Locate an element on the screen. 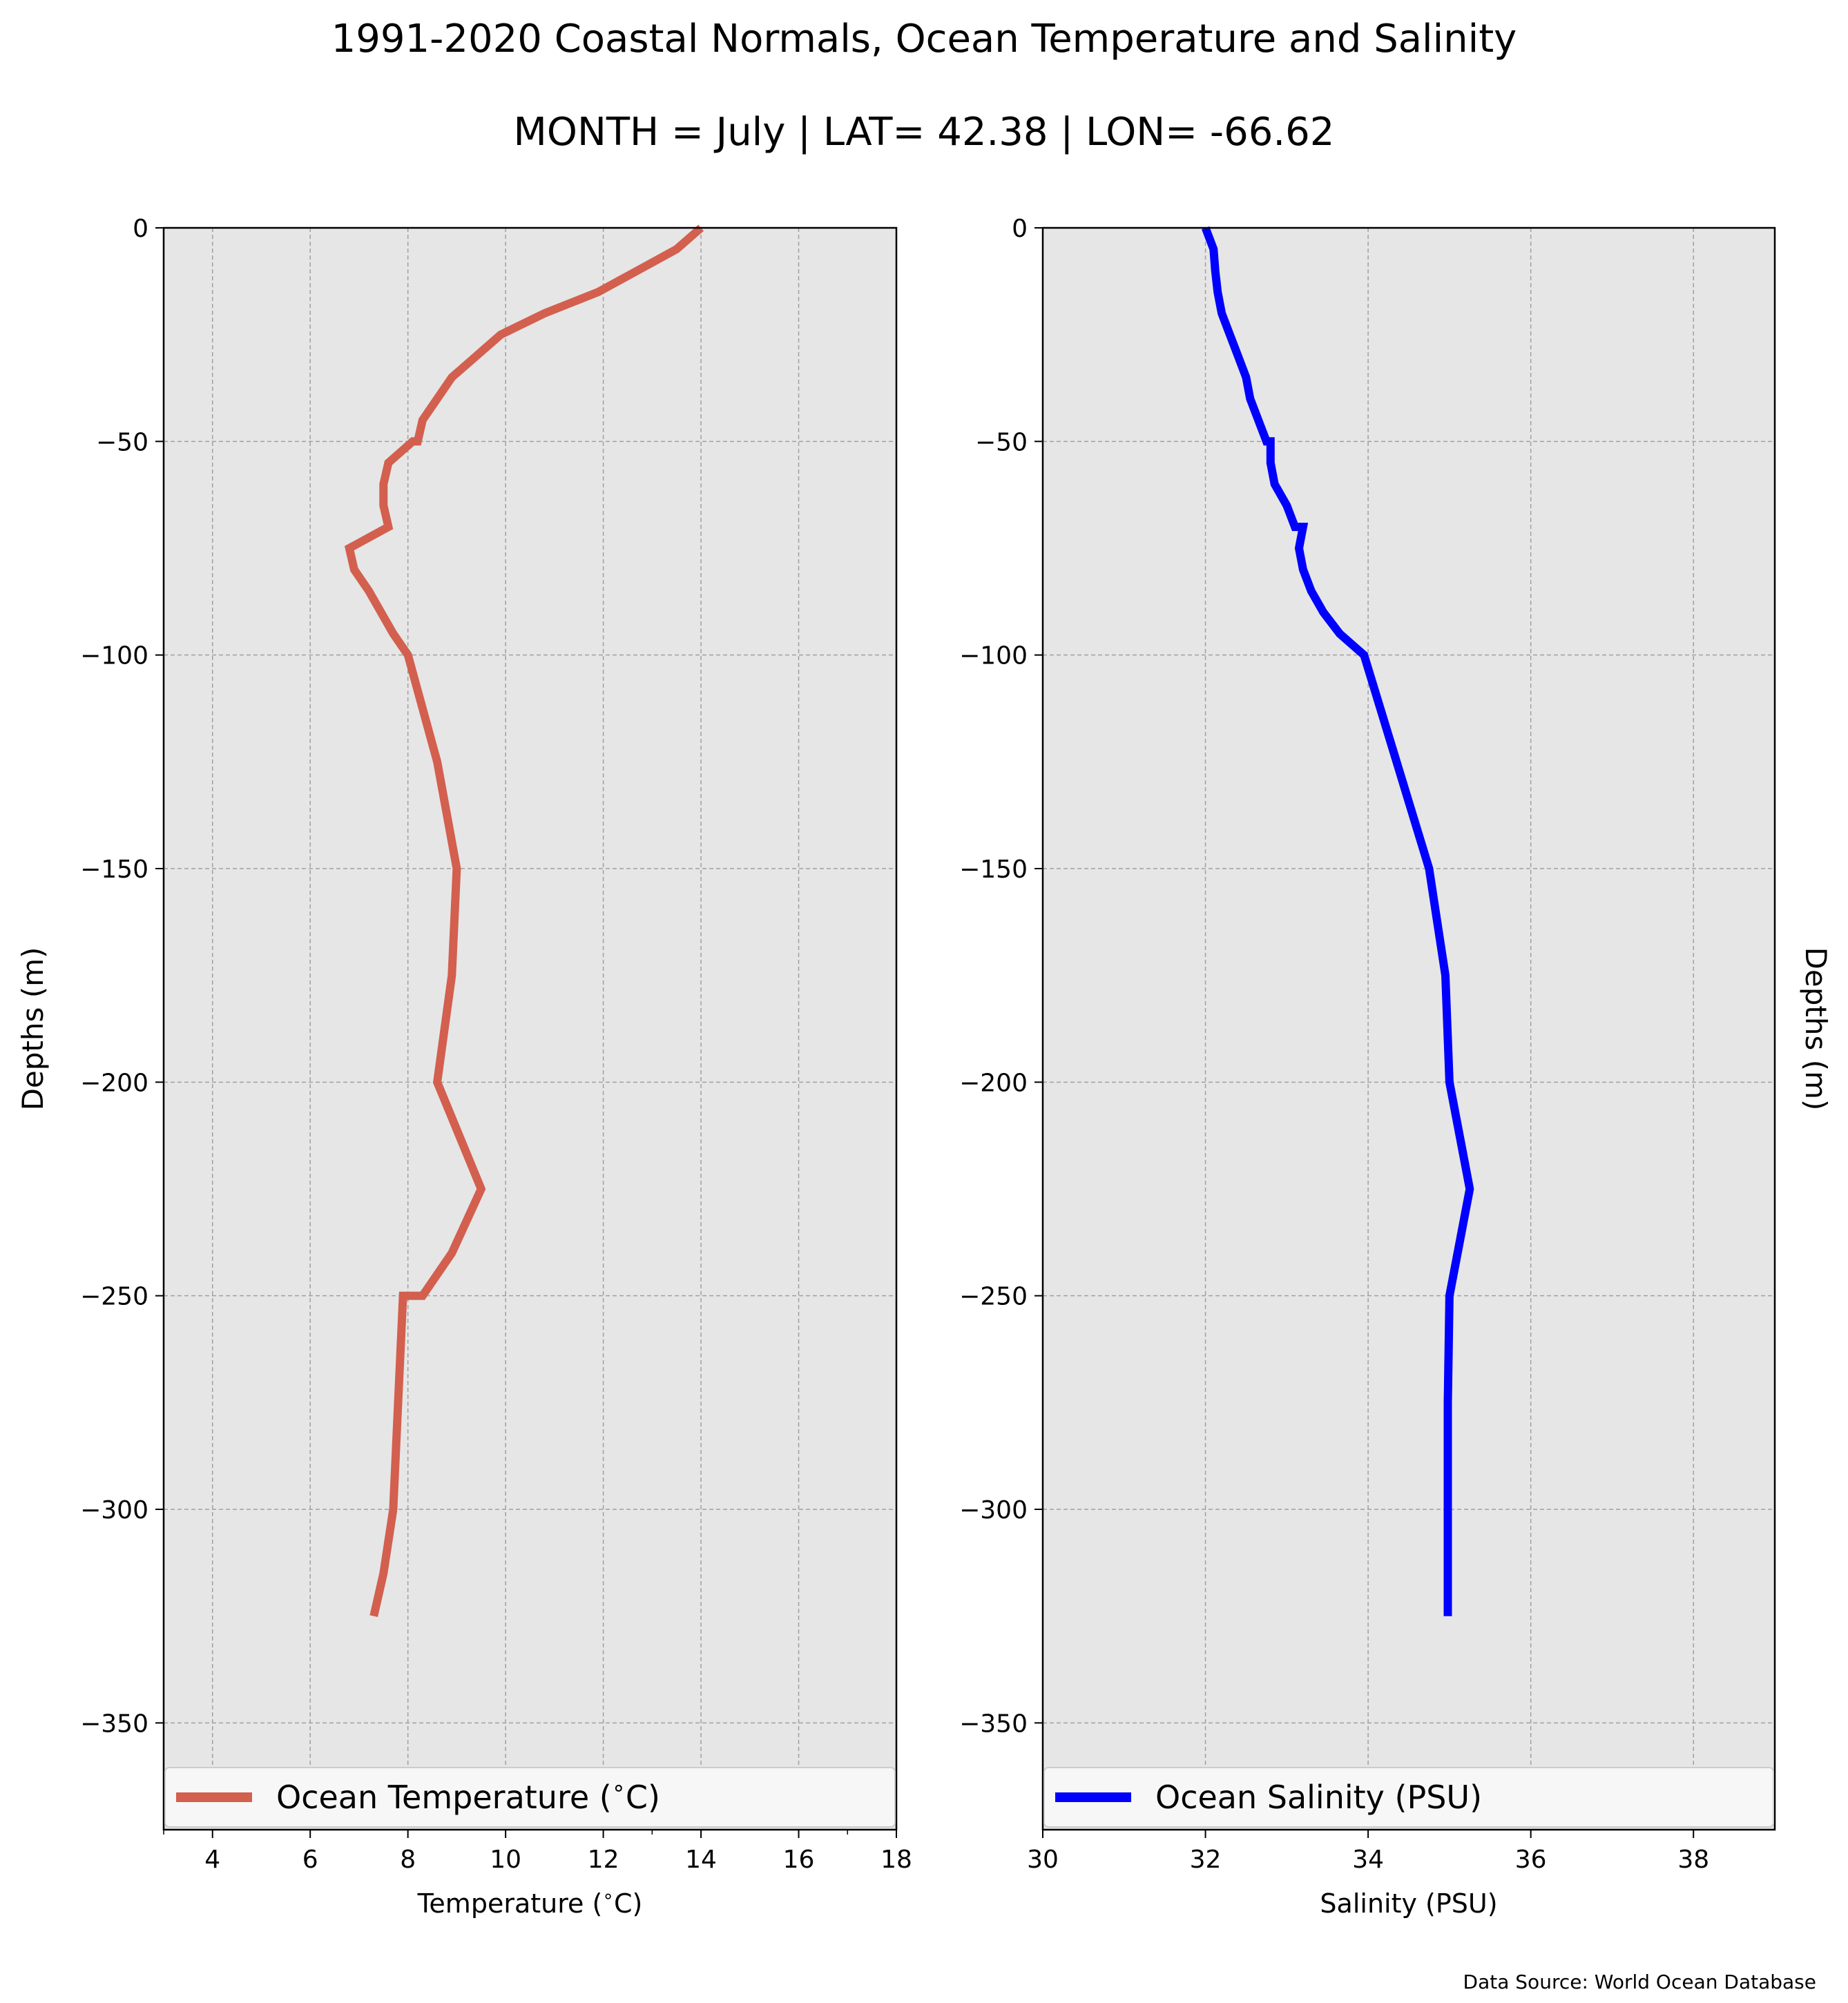  legend: Ocean Salinity (PSU) is located at coordinates (1408, 1798).